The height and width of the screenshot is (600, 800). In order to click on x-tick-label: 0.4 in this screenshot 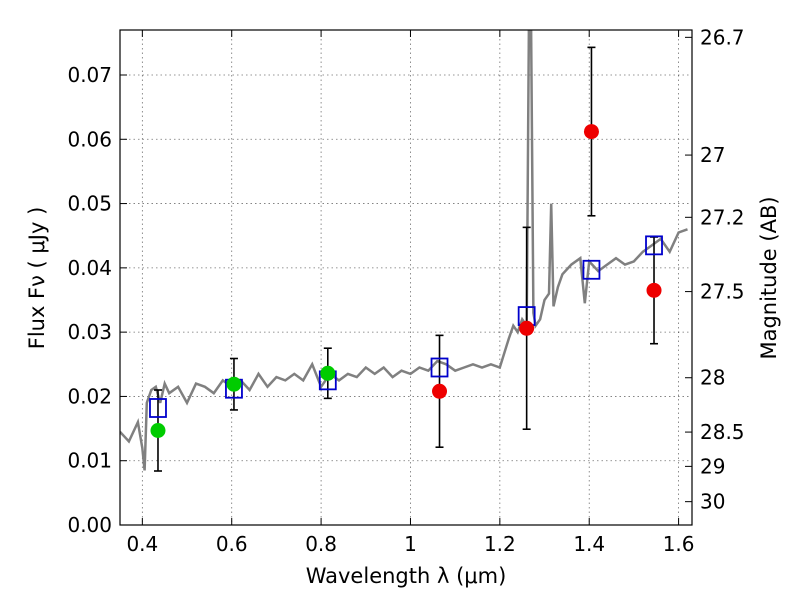, I will do `click(142, 544)`.